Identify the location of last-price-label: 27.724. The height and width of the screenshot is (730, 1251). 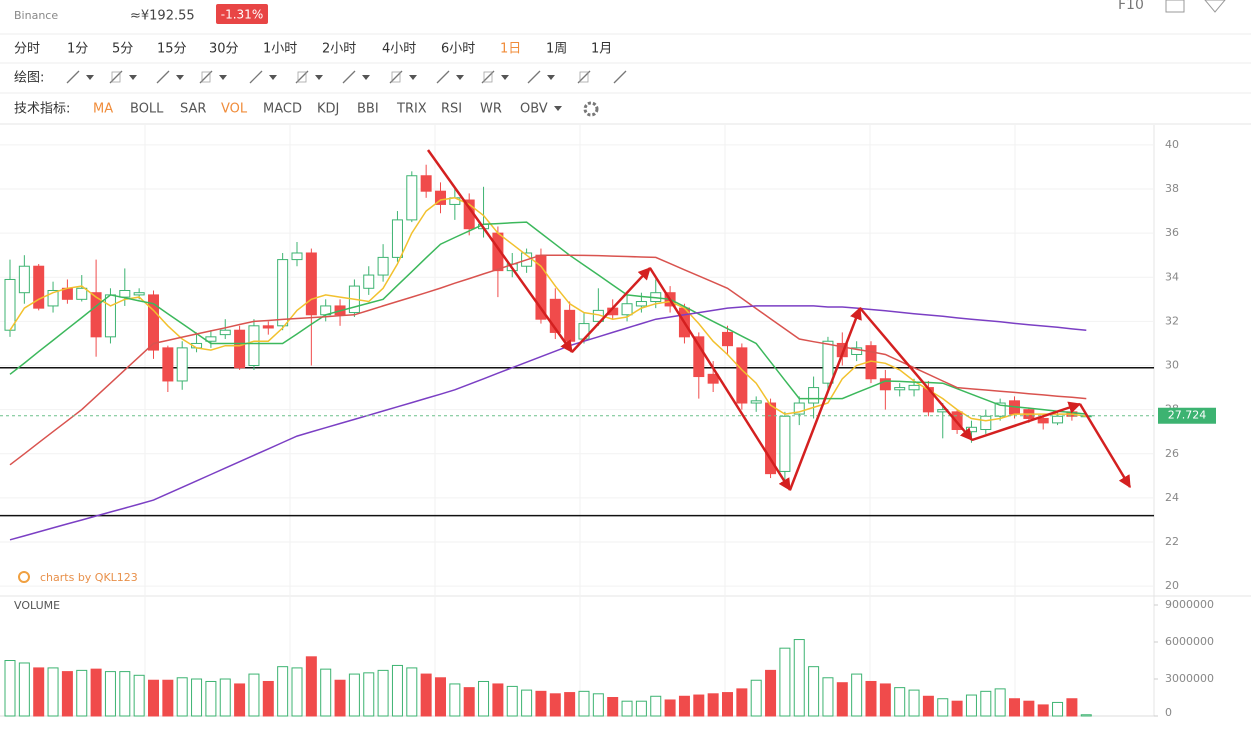
(1187, 415).